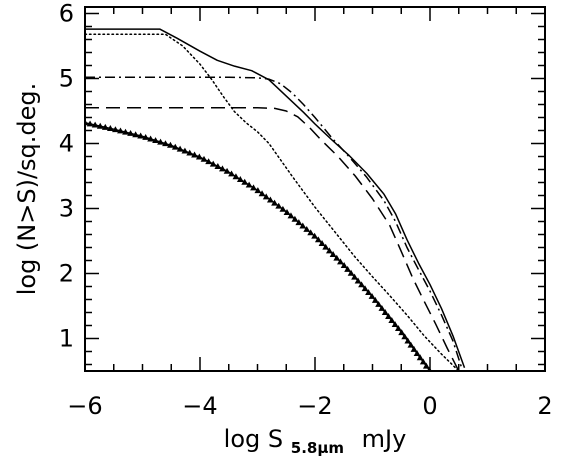 The width and height of the screenshot is (562, 457). What do you see at coordinates (314, 406) in the screenshot?
I see `x-tick-label: −2` at bounding box center [314, 406].